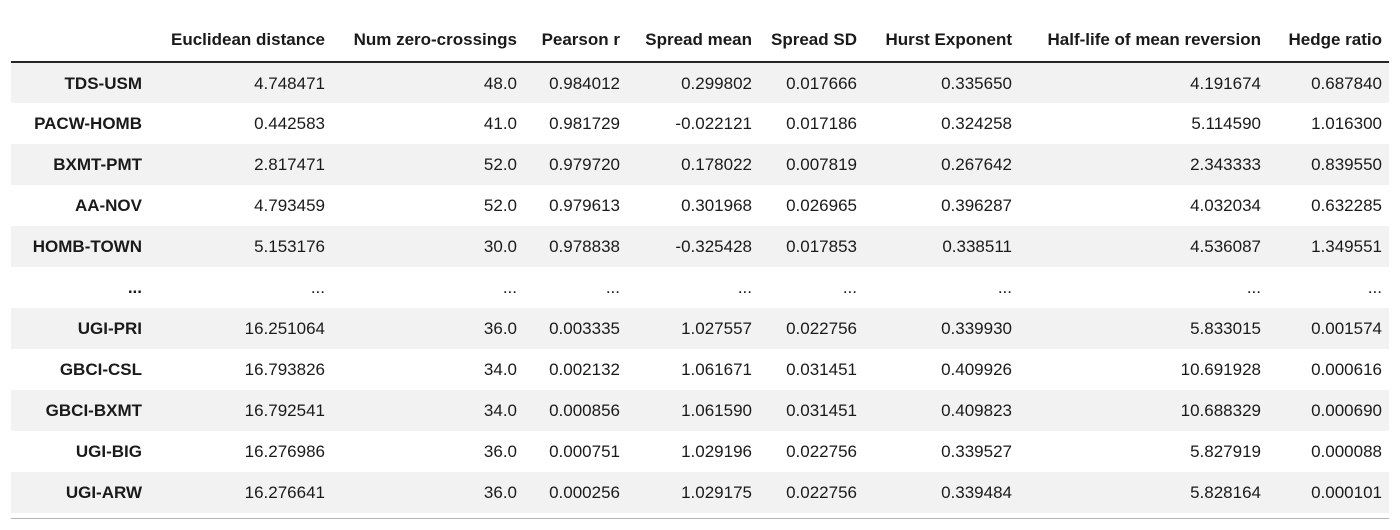 This screenshot has width=1400, height=530. What do you see at coordinates (1346, 369) in the screenshot?
I see `table-cell: 0.000616` at bounding box center [1346, 369].